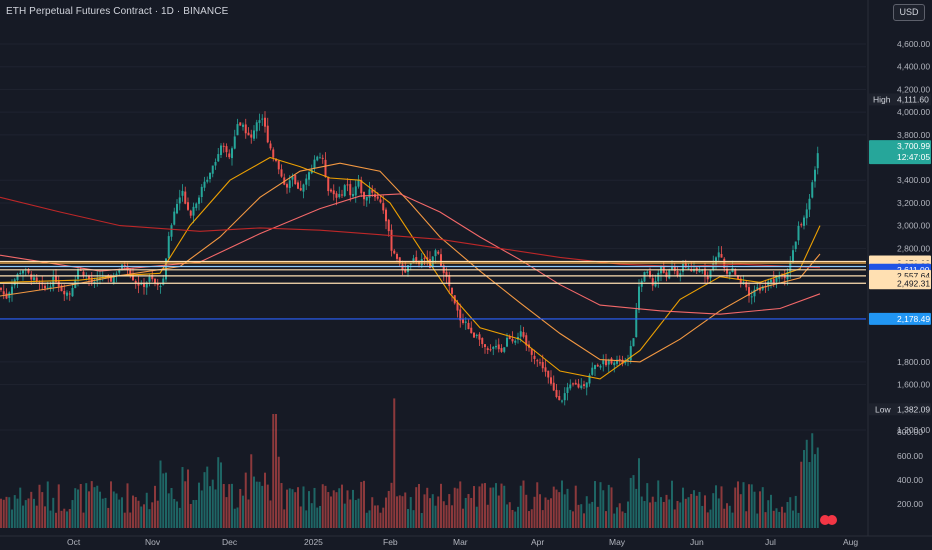 Image resolution: width=932 pixels, height=550 pixels. I want to click on countdown-label: 12:47:05, so click(913, 157).